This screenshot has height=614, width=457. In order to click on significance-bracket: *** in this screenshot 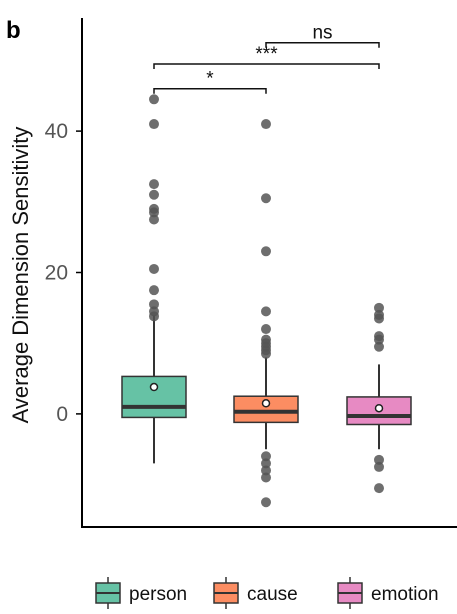, I will do `click(266, 56)`.